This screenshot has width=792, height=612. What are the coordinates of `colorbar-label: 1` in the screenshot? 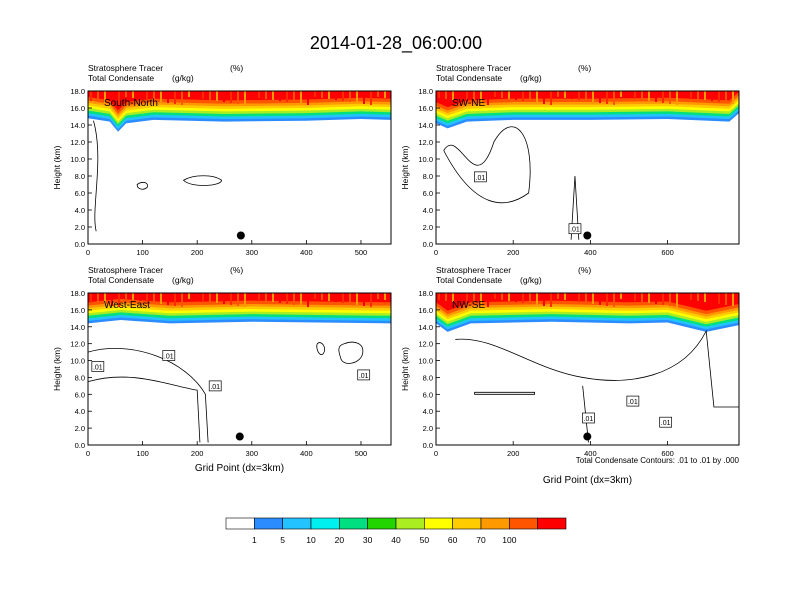 It's located at (254, 540).